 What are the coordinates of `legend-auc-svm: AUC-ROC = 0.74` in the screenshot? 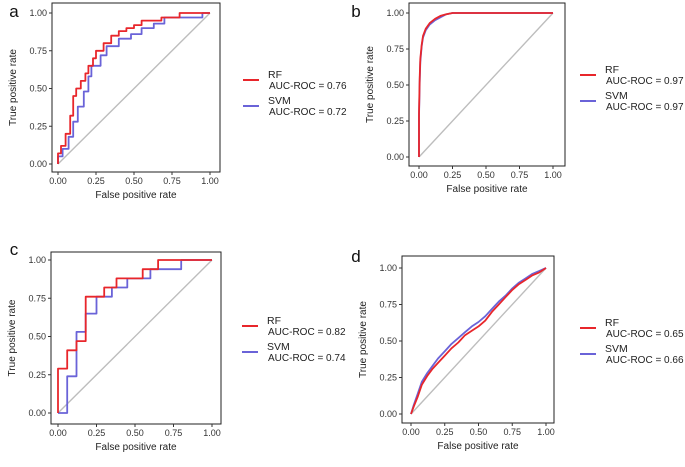 It's located at (307, 358).